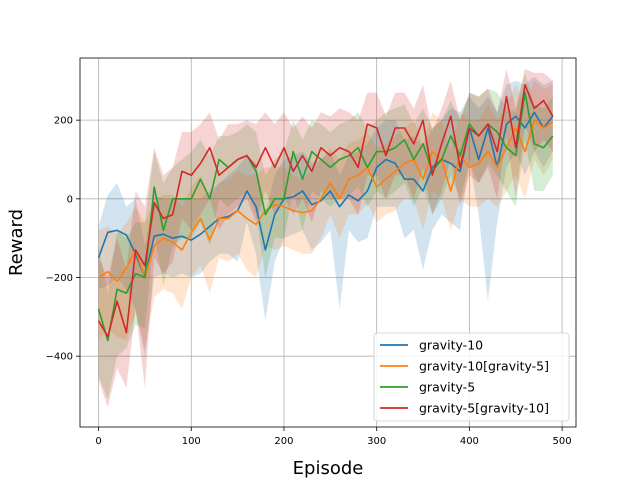 This screenshot has height=480, width=640. Describe the element at coordinates (376, 441) in the screenshot. I see `x-tick-label: 300` at that location.